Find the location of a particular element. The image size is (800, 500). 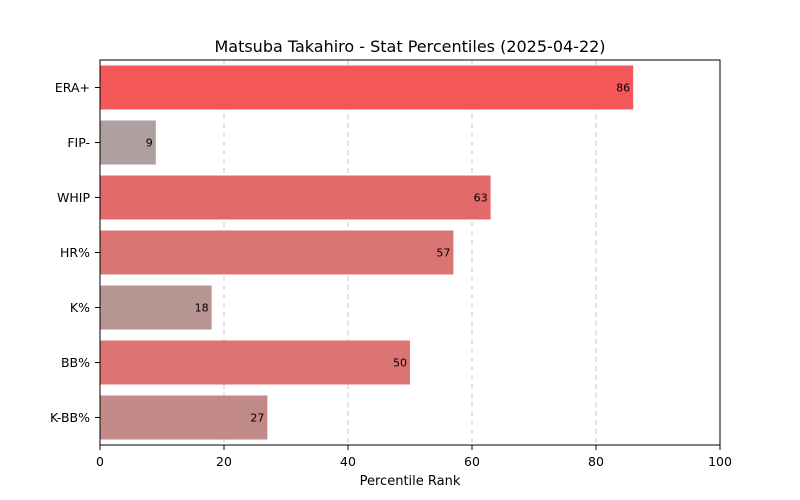

y-tick-label: HR% is located at coordinates (75, 252).